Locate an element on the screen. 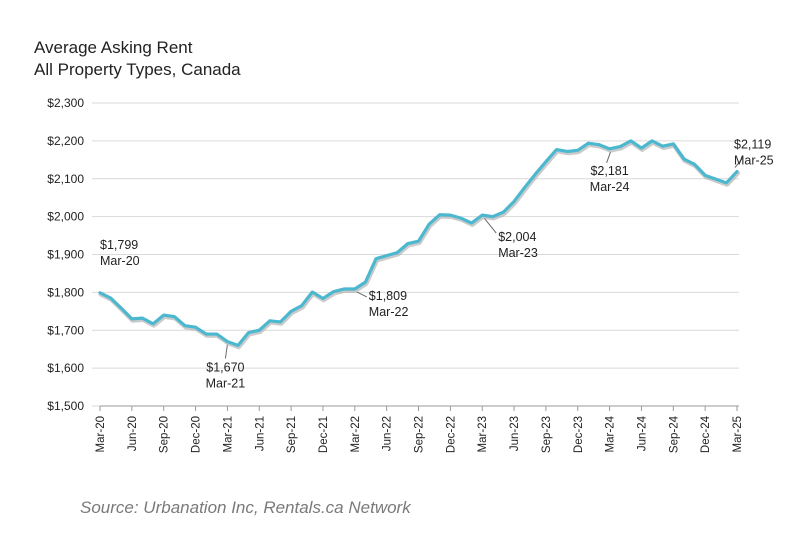 Image resolution: width=800 pixels, height=542 pixels. annotation-value-mar-24: $2,181 is located at coordinates (609, 171).